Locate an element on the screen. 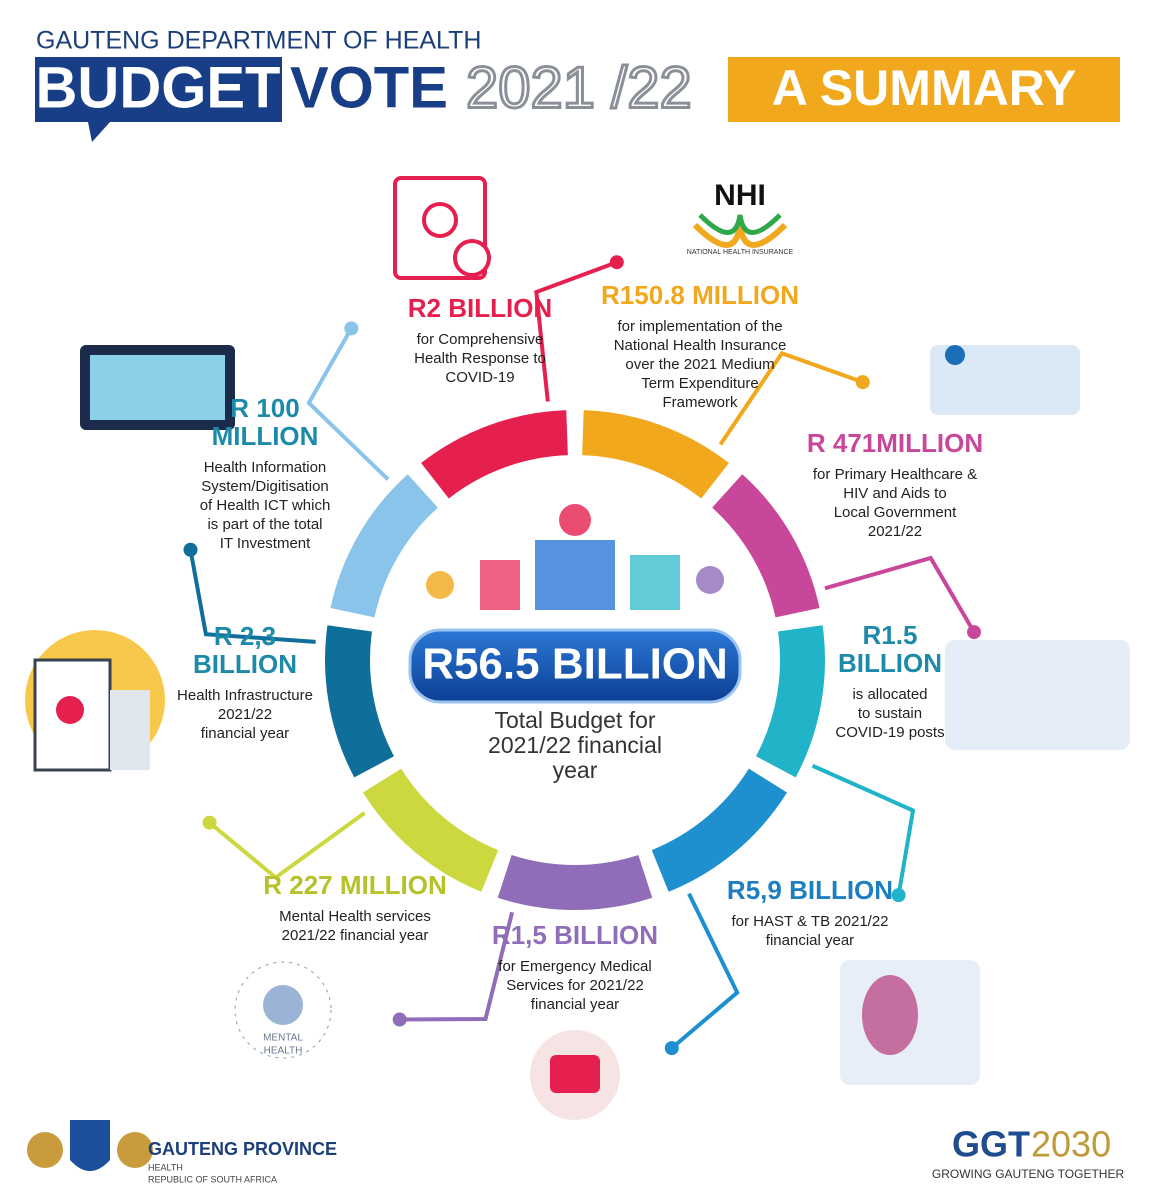 The image size is (1149, 1200). covid-icon is located at coordinates (442, 228).